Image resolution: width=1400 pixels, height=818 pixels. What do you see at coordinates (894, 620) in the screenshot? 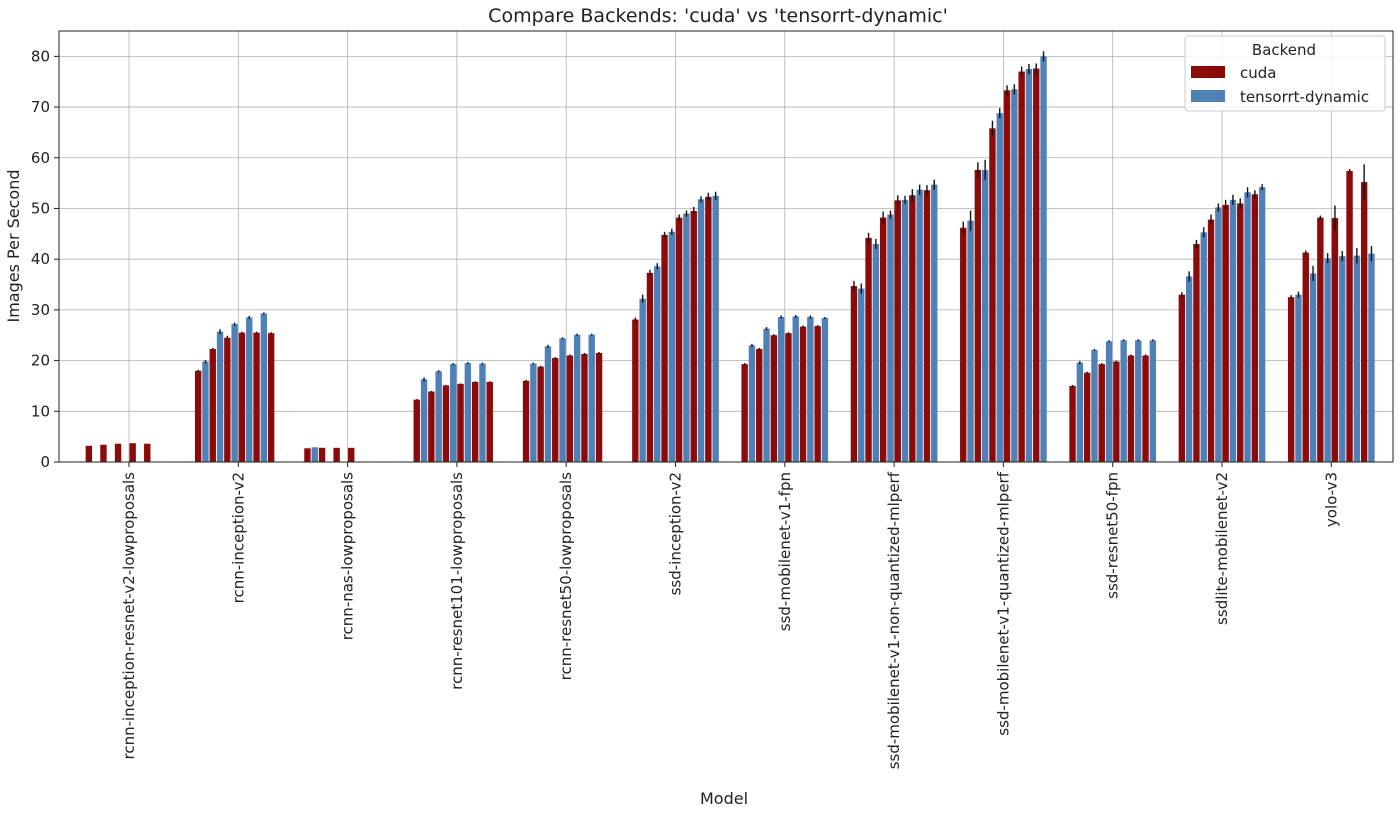
I see `x-tick-label: ssd-mobilenet-v1-non-quantized-mlperf` at bounding box center [894, 620].